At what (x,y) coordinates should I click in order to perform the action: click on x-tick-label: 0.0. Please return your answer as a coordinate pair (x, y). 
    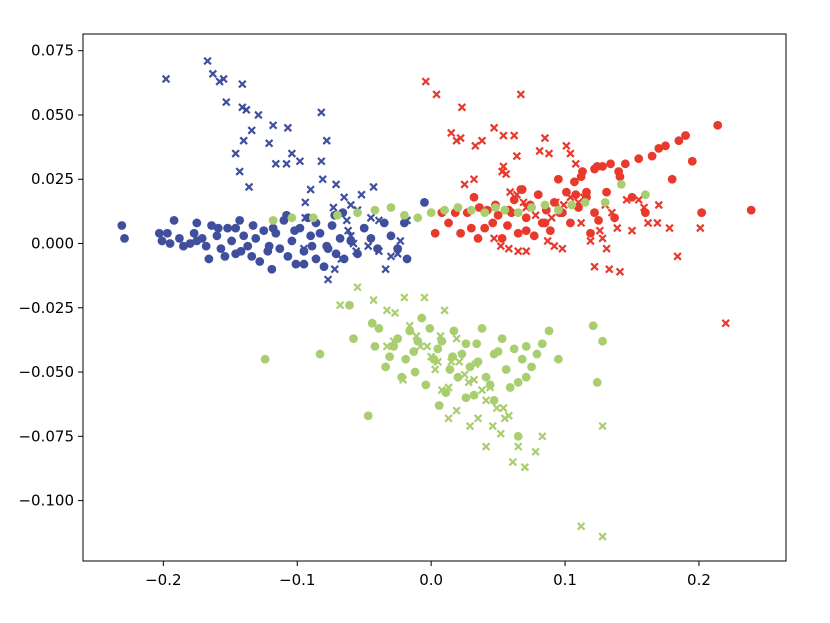
    Looking at the image, I should click on (431, 580).